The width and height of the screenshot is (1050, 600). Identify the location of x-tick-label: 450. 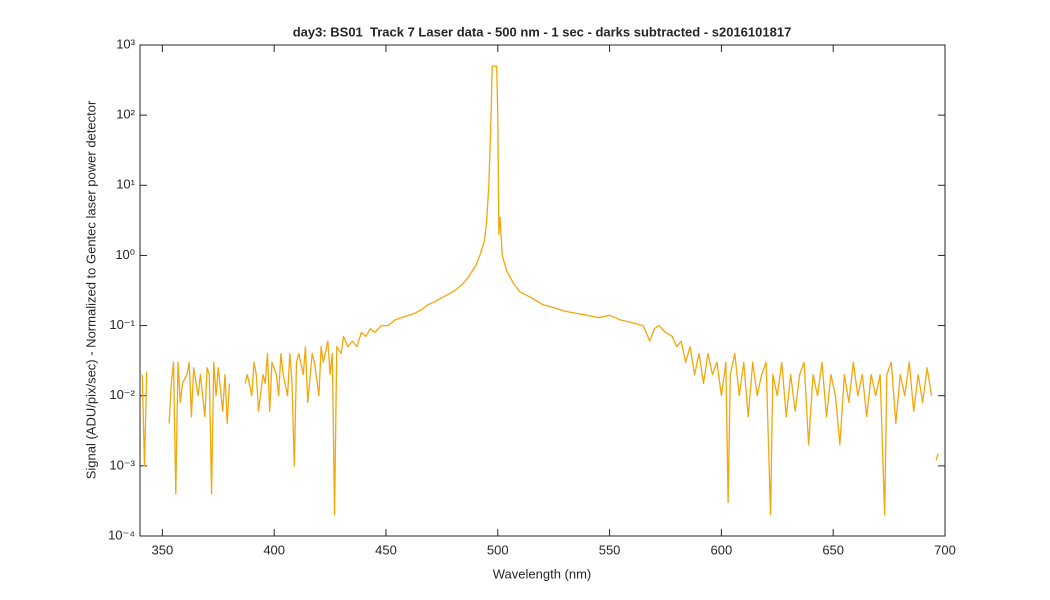
(386, 549).